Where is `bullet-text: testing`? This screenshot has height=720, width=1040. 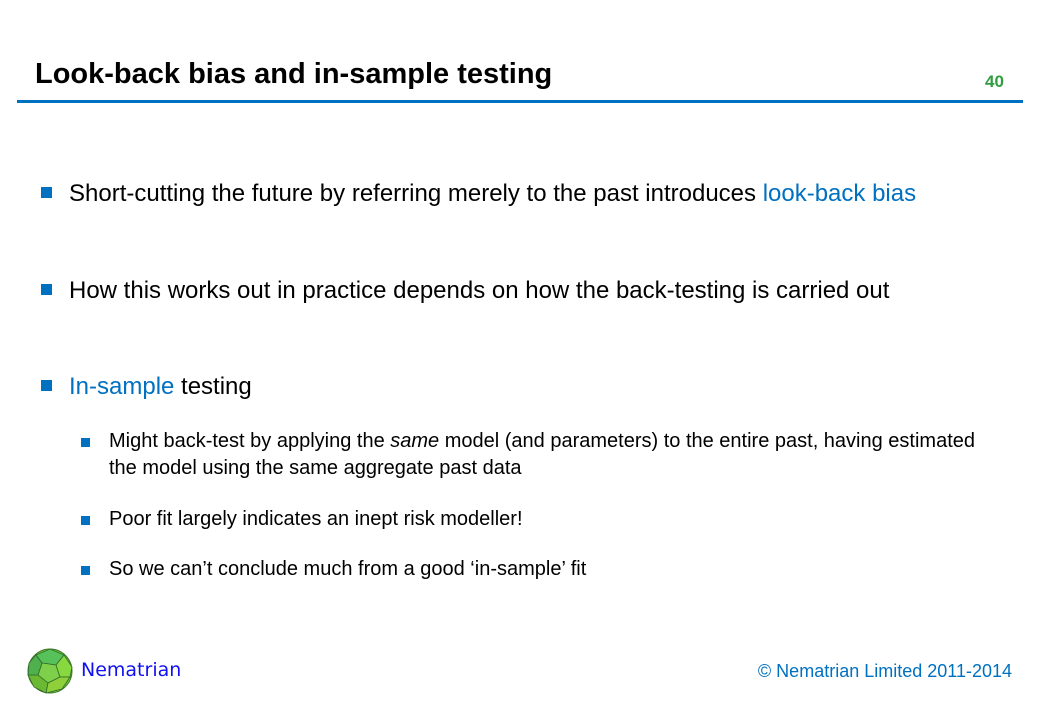
bullet-text: testing is located at coordinates (213, 386).